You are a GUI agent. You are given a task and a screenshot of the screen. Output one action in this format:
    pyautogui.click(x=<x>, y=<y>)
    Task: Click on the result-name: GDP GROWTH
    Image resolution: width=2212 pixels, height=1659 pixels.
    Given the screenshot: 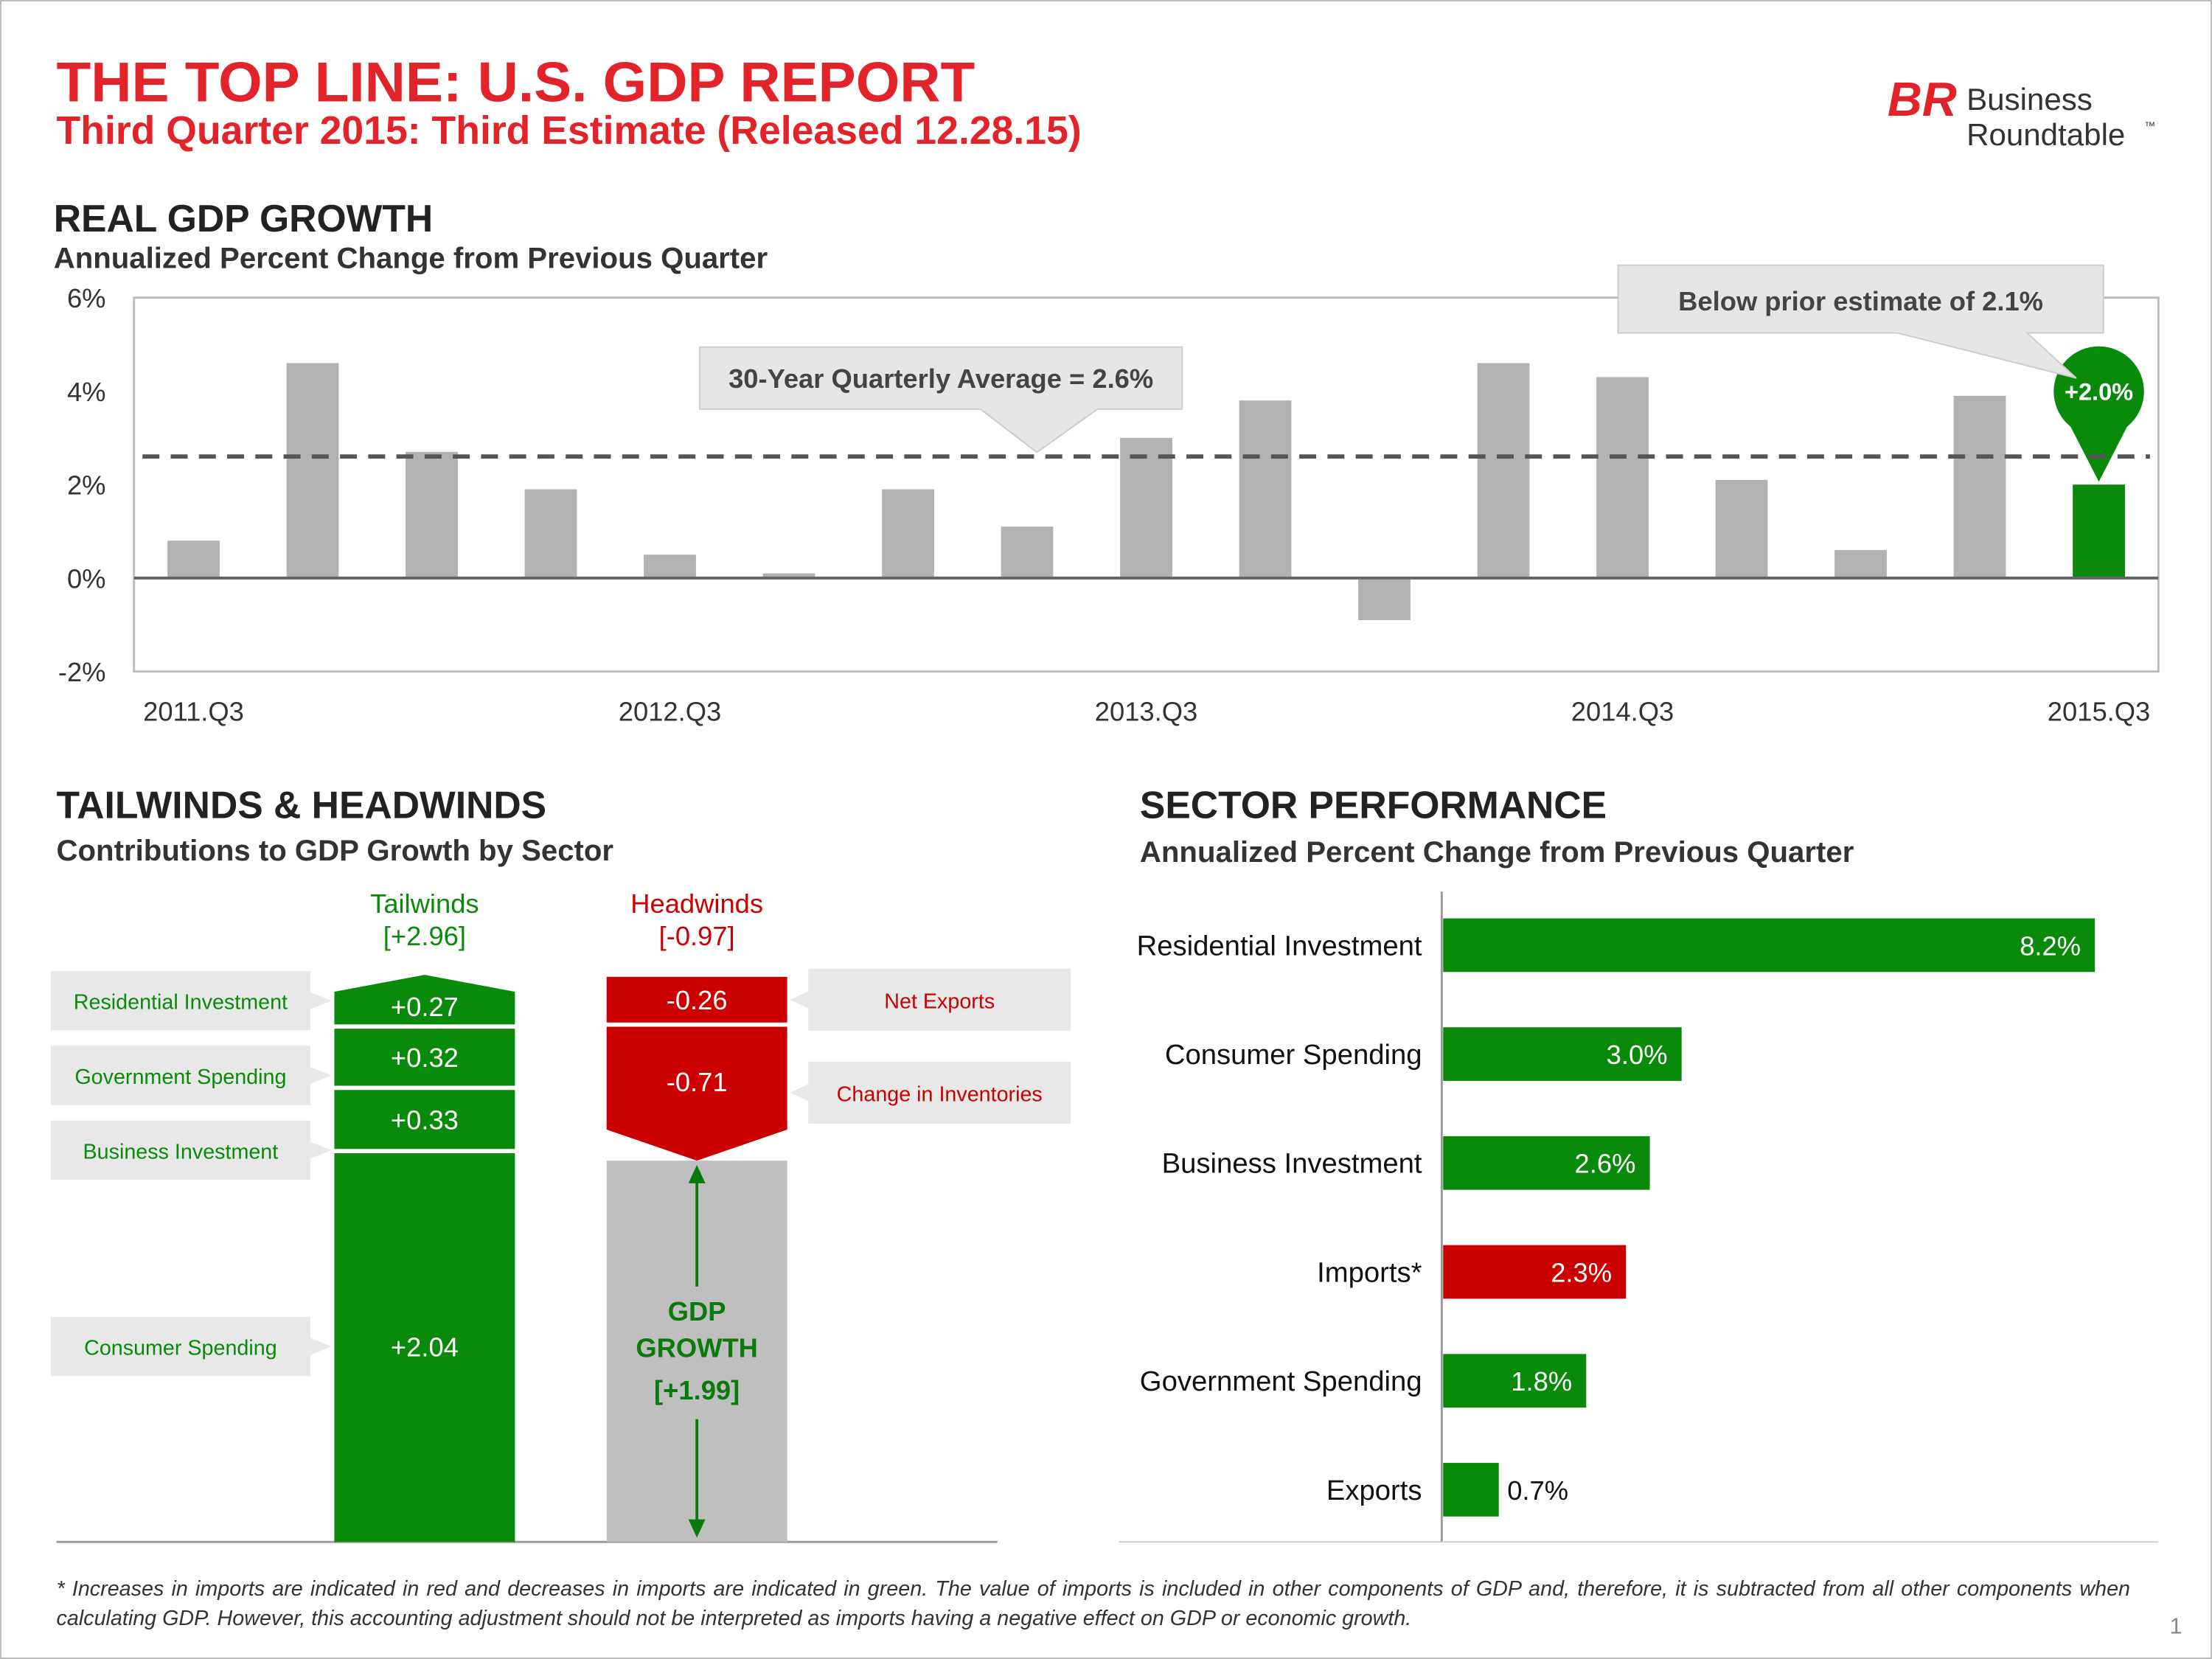 What is the action you would take?
    pyautogui.click(x=697, y=1331)
    